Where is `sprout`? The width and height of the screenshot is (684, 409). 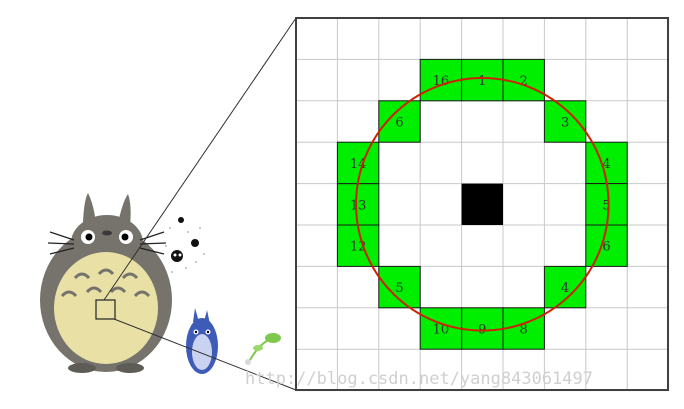
sprout is located at coordinates (263, 349).